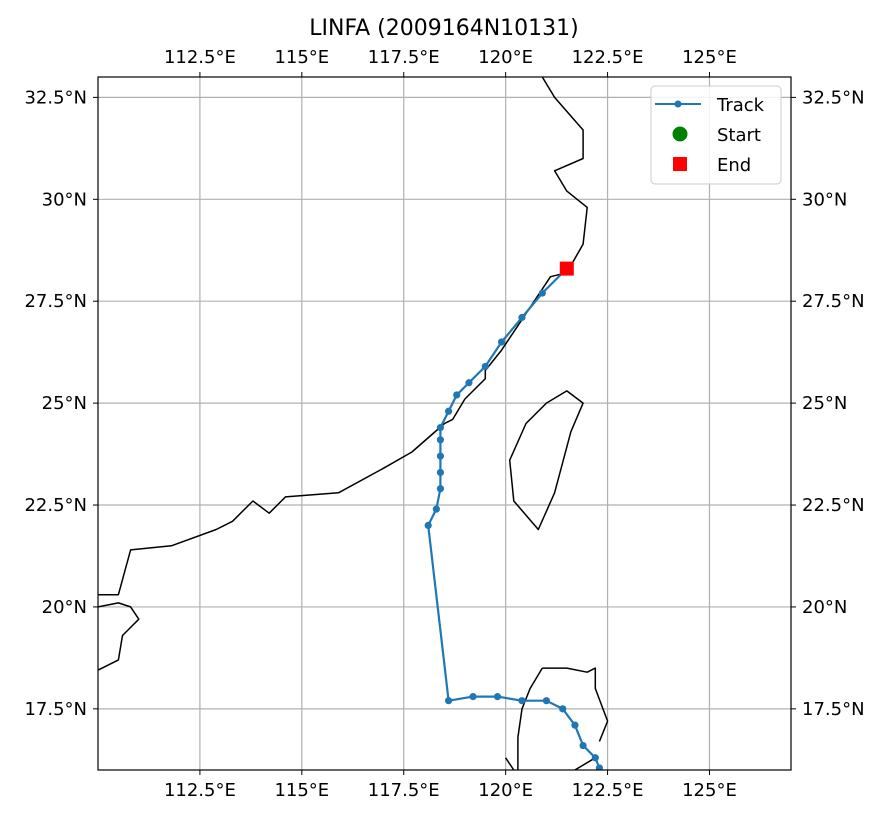  Describe the element at coordinates (740, 105) in the screenshot. I see `legend-track-label: Track` at that location.